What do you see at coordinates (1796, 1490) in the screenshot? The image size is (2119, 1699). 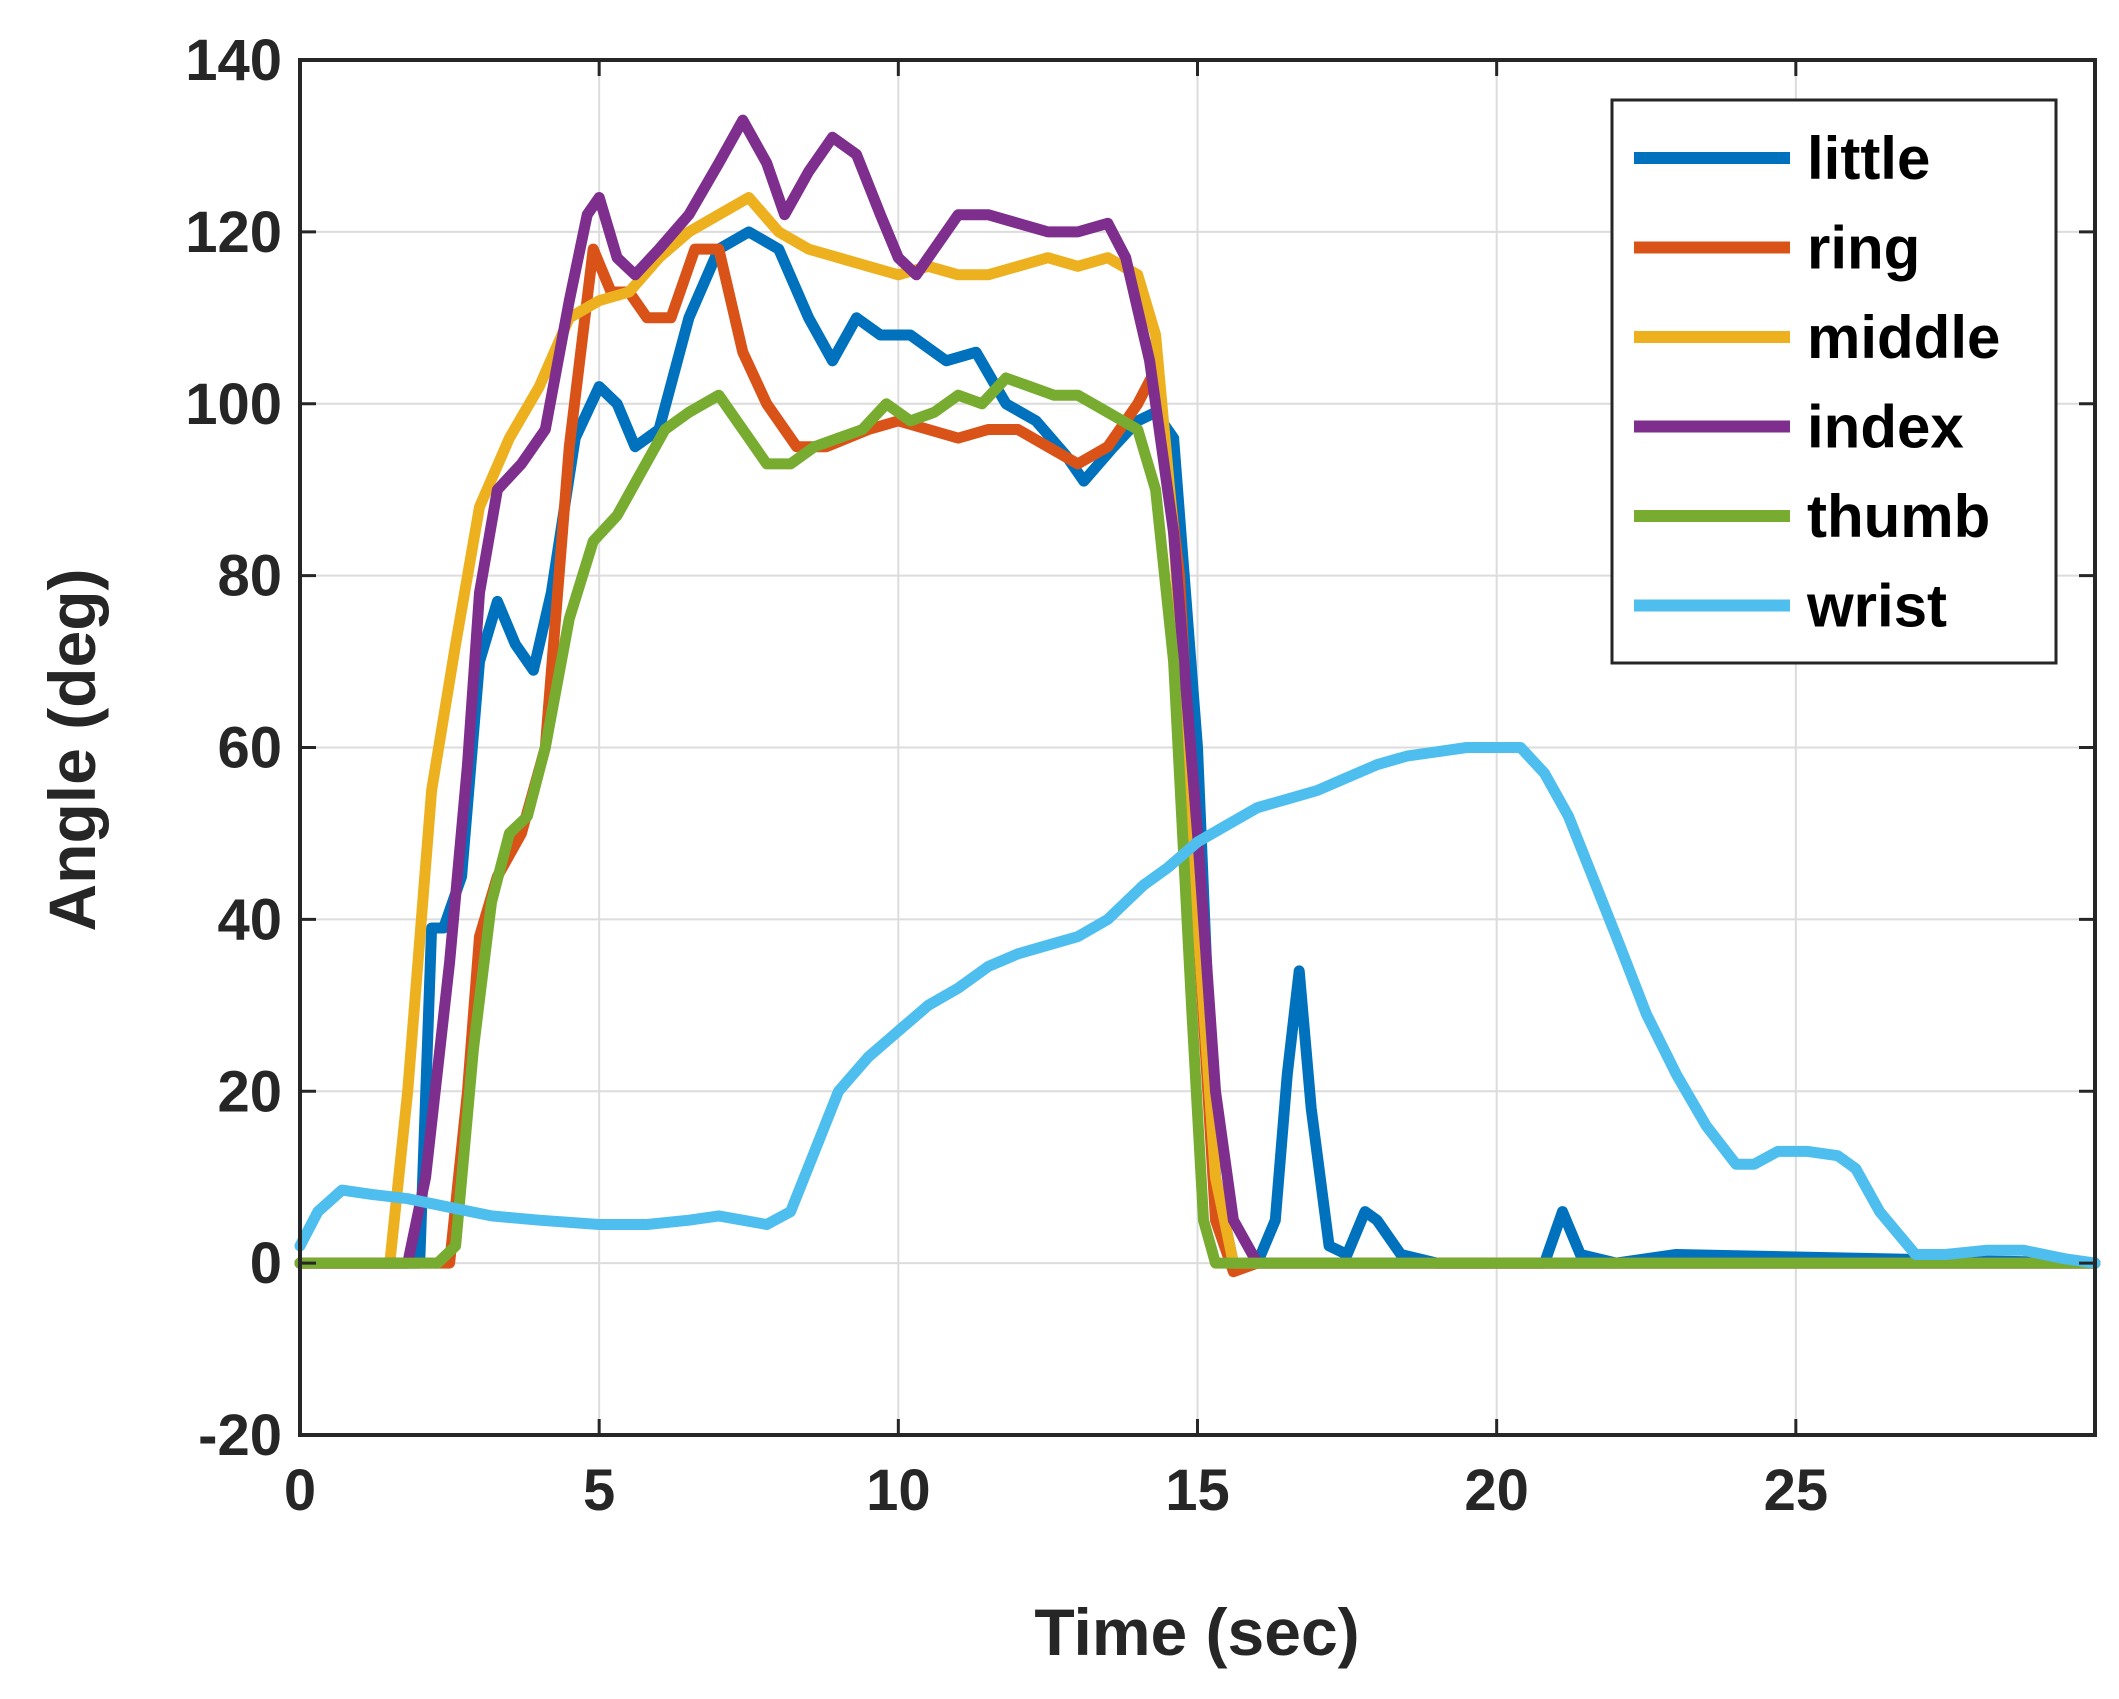 I see `x-tick-label: 25` at bounding box center [1796, 1490].